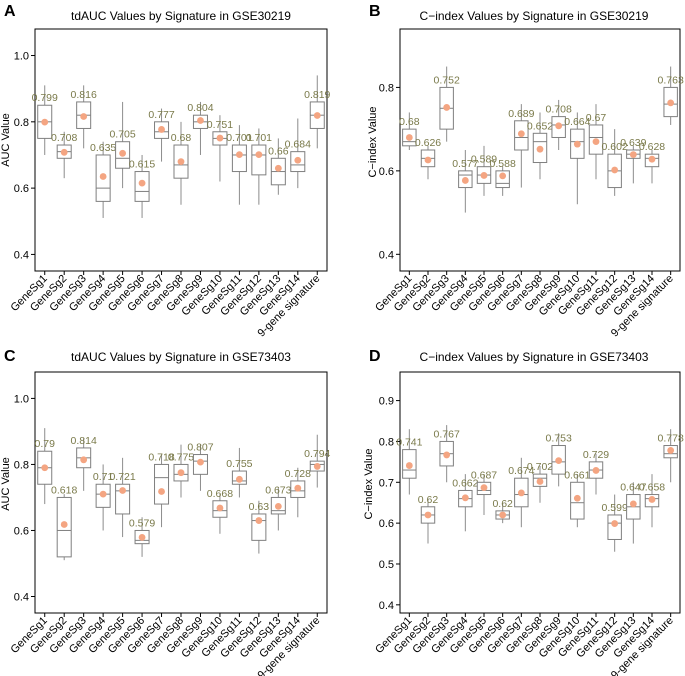 This screenshot has width=685, height=676. I want to click on mean-value-label: 0.579, so click(142, 523).